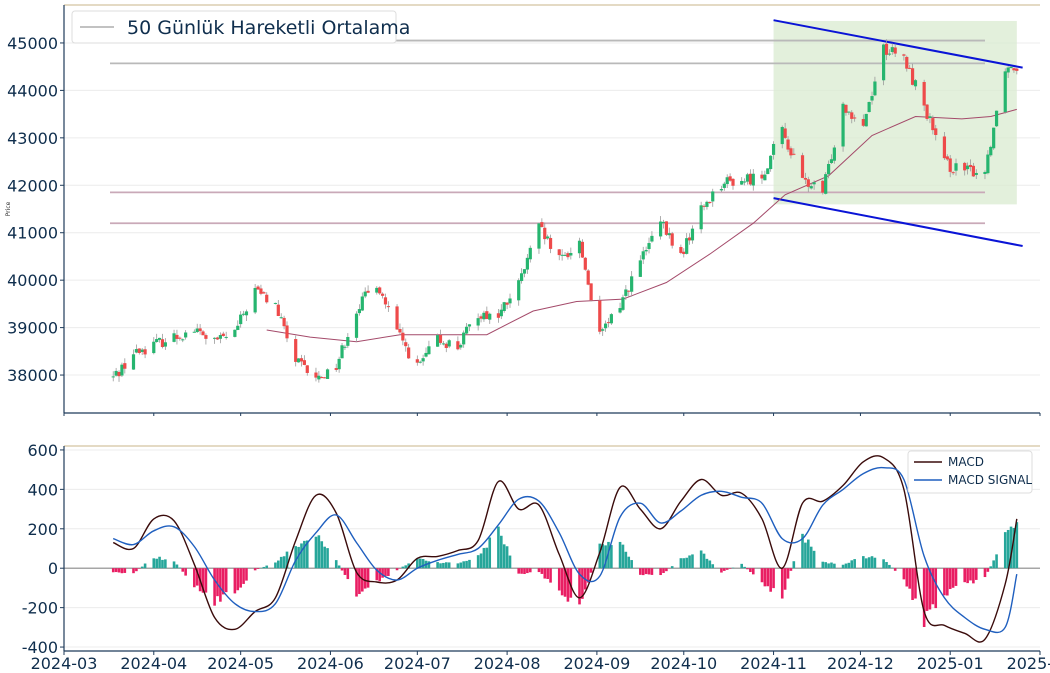 The width and height of the screenshot is (1050, 673). What do you see at coordinates (40, 647) in the screenshot?
I see `macd-tick-label: -400` at bounding box center [40, 647].